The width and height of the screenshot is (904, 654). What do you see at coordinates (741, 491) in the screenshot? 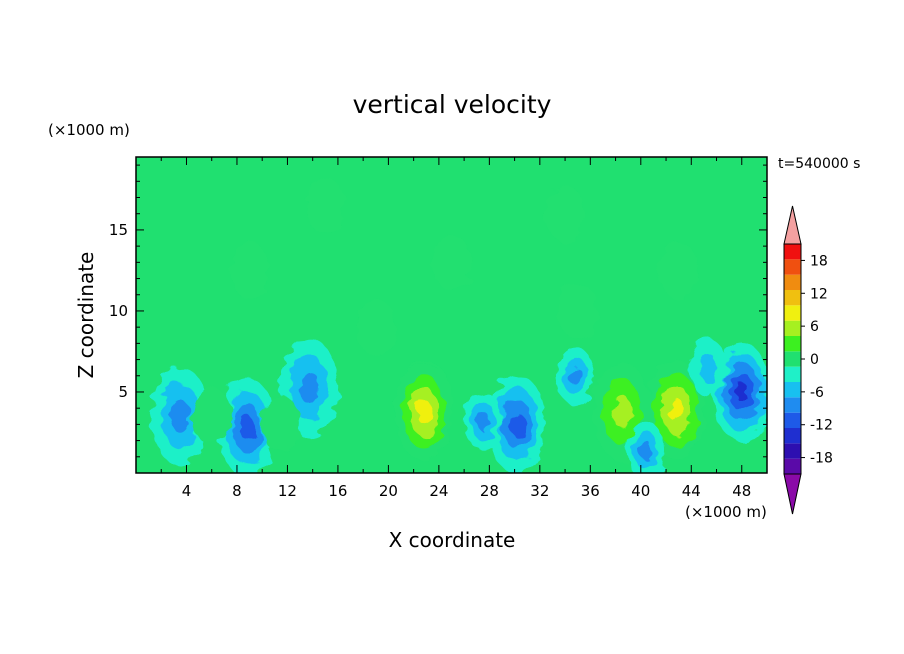
I see `x-tick-label: 48` at bounding box center [741, 491].